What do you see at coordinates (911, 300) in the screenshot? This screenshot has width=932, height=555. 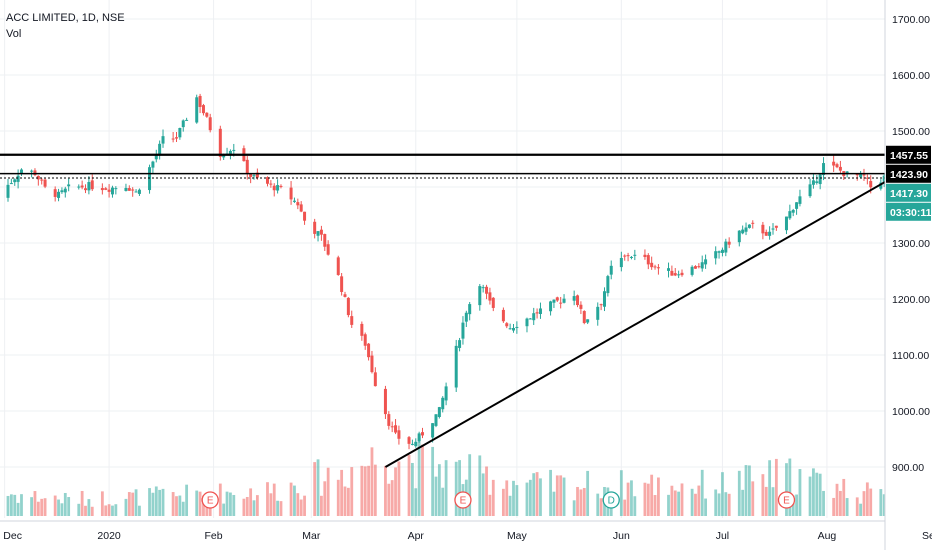 I see `price-axis-tick: 1200.00` at bounding box center [911, 300].